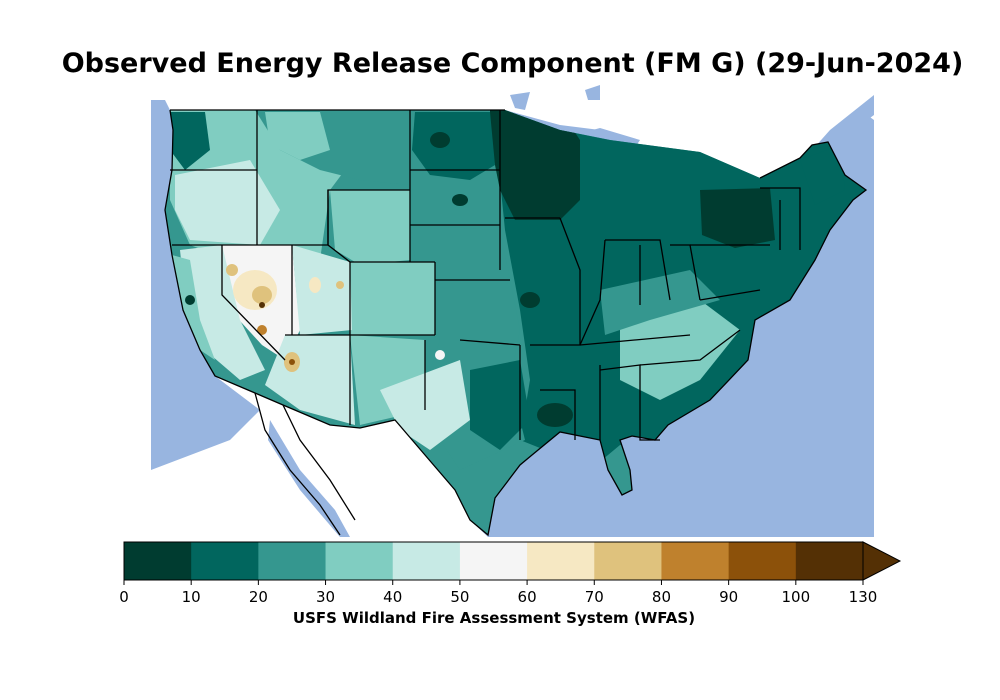  What do you see at coordinates (124, 597) in the screenshot?
I see `colorbar-tick-label: 0` at bounding box center [124, 597].